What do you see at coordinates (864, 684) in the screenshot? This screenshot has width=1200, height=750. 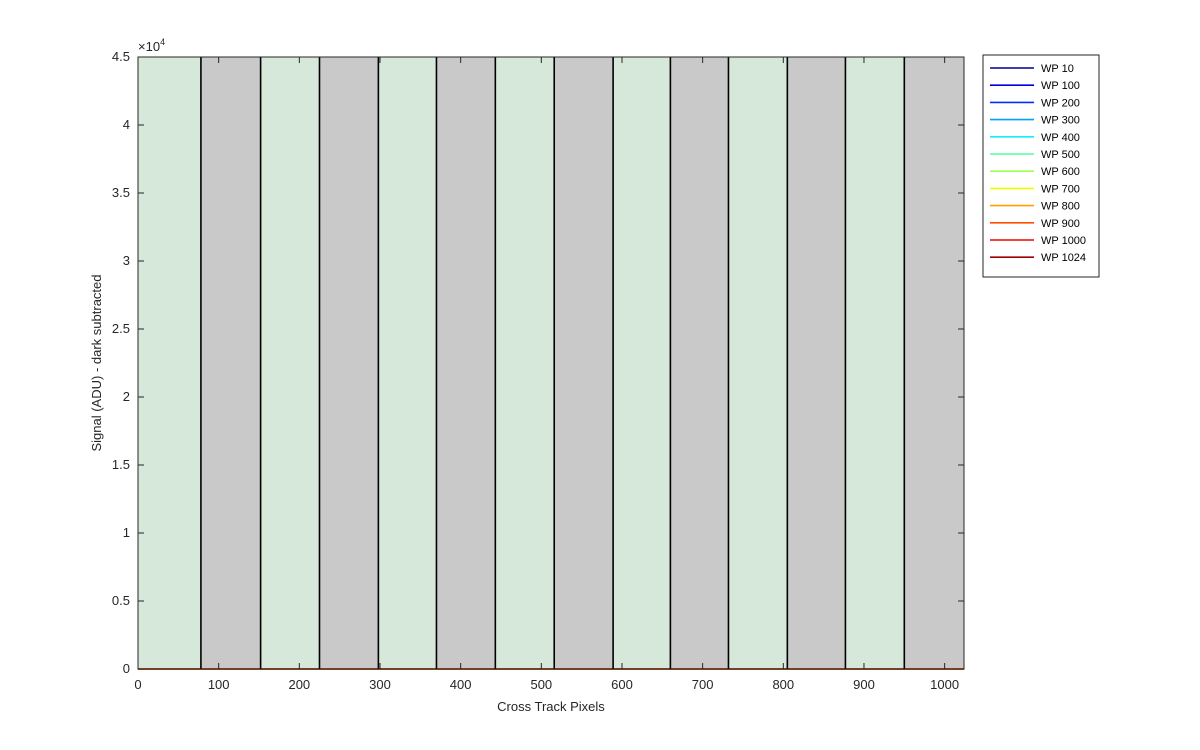 I see `x-tick-label: 900` at bounding box center [864, 684].